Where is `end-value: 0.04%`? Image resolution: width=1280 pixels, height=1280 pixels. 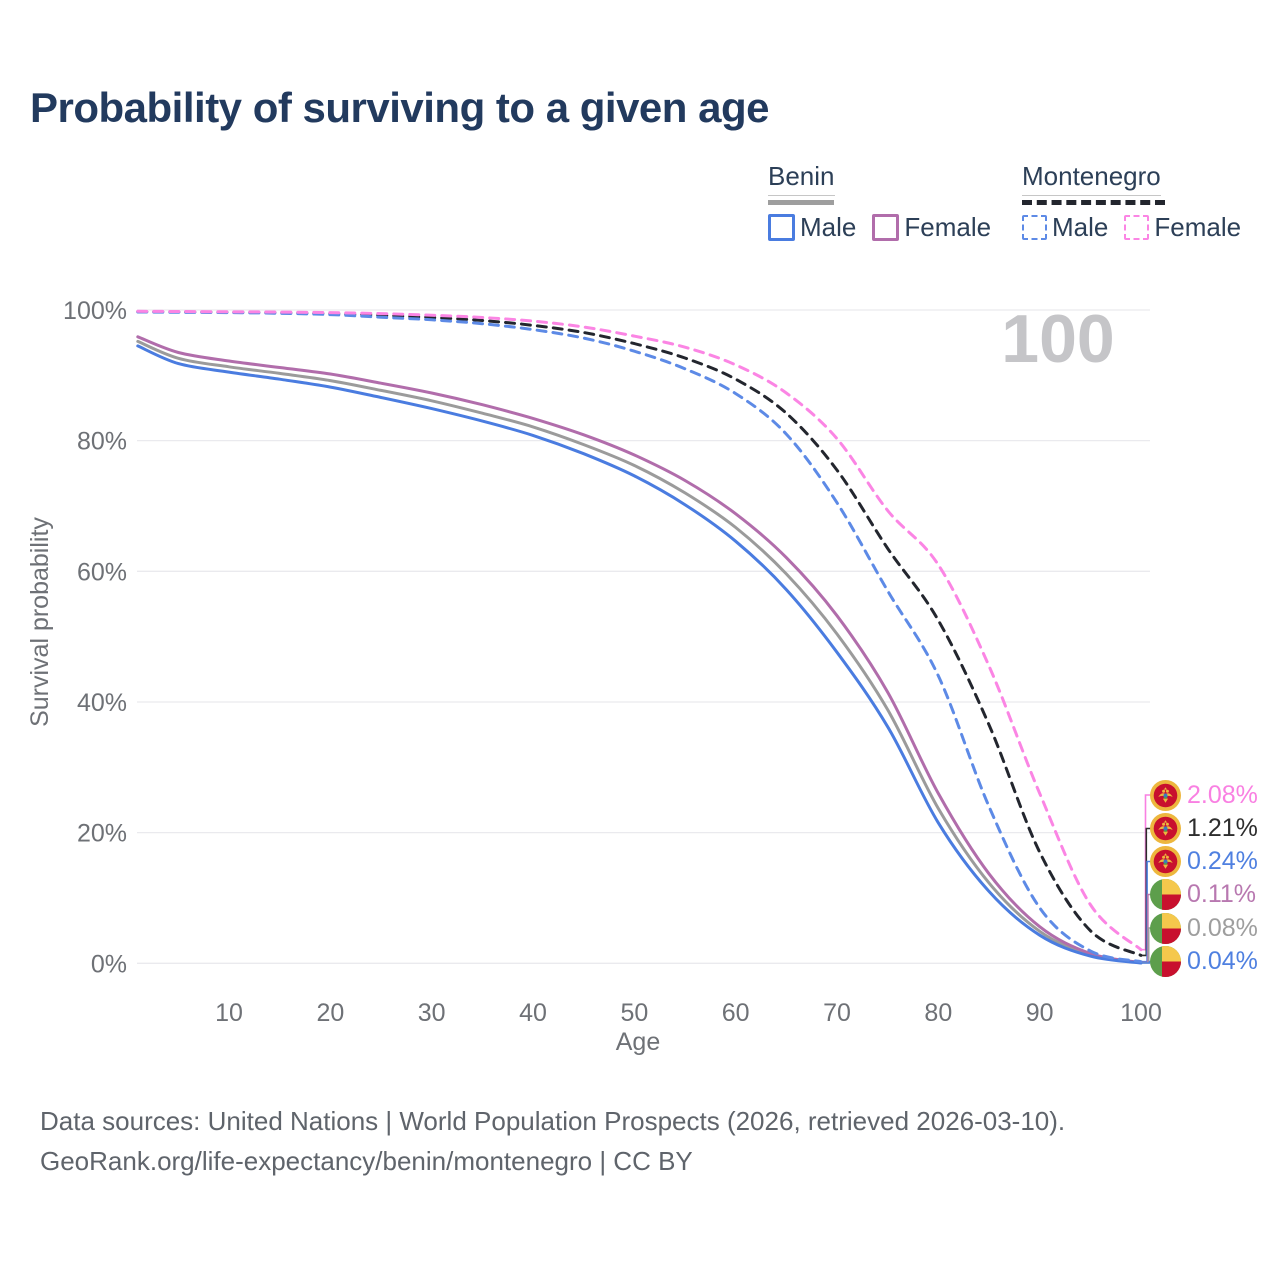
end-value: 0.04% is located at coordinates (1222, 961).